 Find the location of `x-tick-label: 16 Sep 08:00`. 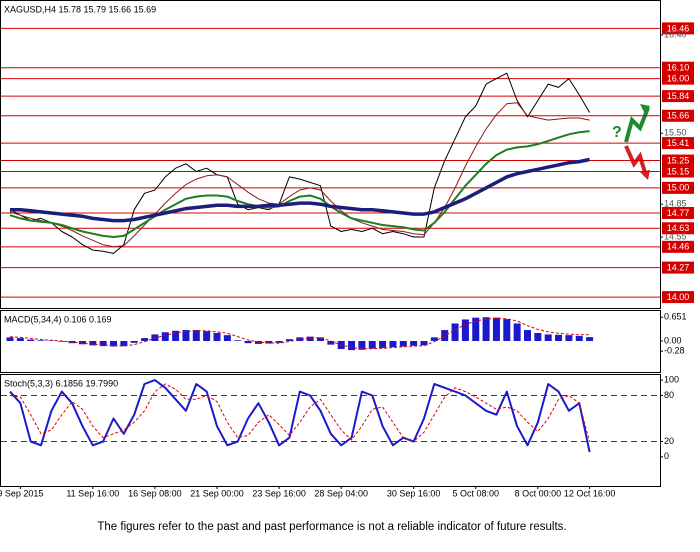

x-tick-label: 16 Sep 08:00 is located at coordinates (155, 493).